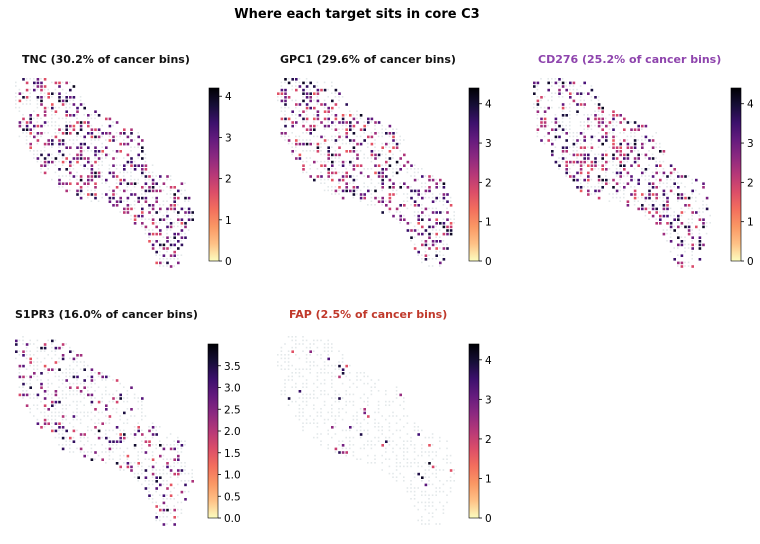 This screenshot has width=760, height=544. I want to click on spatial-map, so click(622, 173).